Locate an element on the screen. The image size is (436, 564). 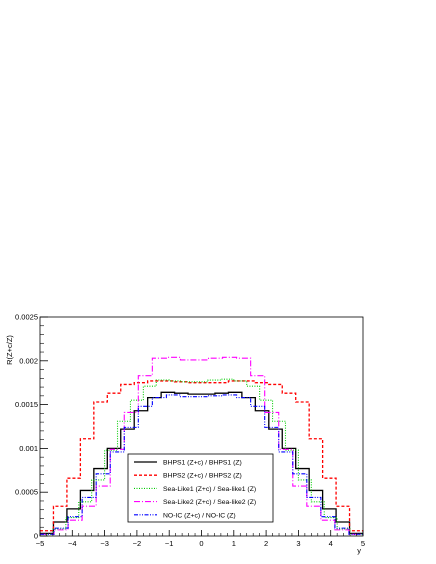
x-tick-label: −3 is located at coordinates (104, 543).